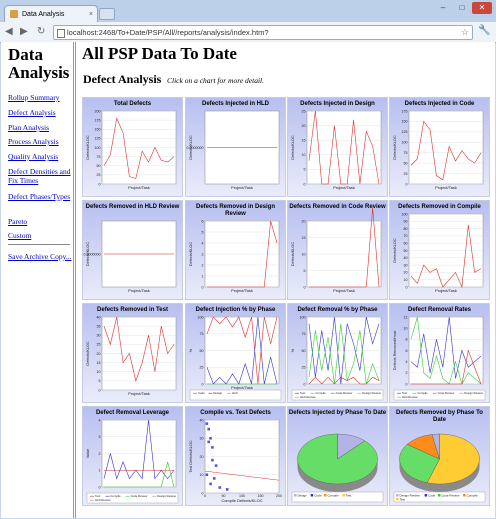  Describe the element at coordinates (439, 207) in the screenshot. I see `chart-title: Defects Removed in Compile` at that location.